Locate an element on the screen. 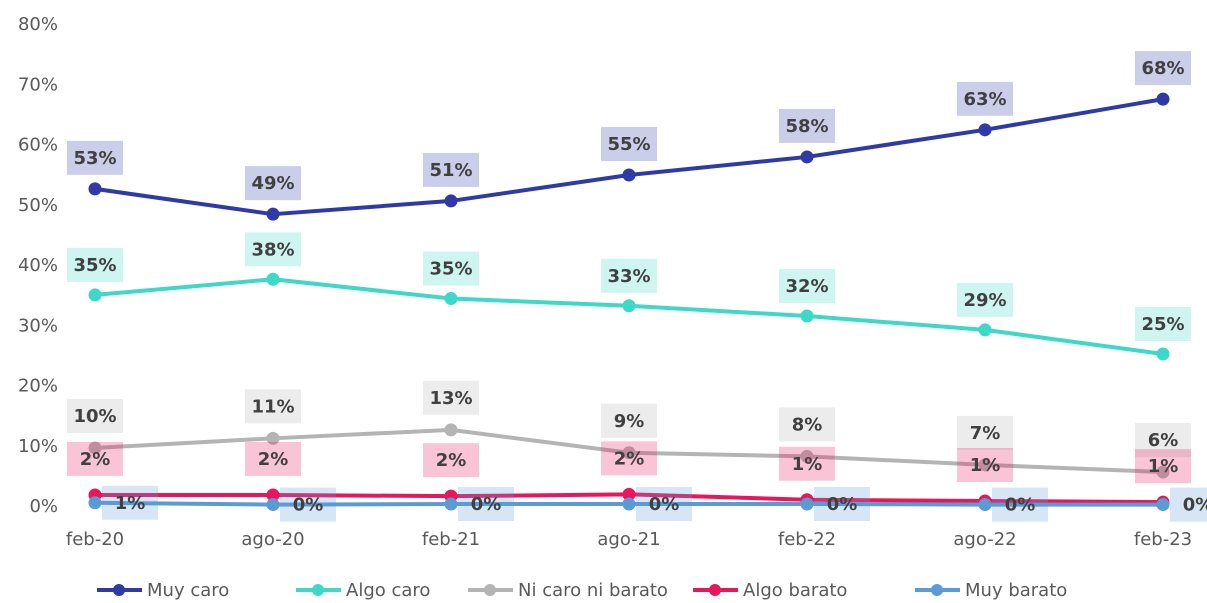 The image size is (1207, 603). data-label-text: 10% is located at coordinates (94, 416).